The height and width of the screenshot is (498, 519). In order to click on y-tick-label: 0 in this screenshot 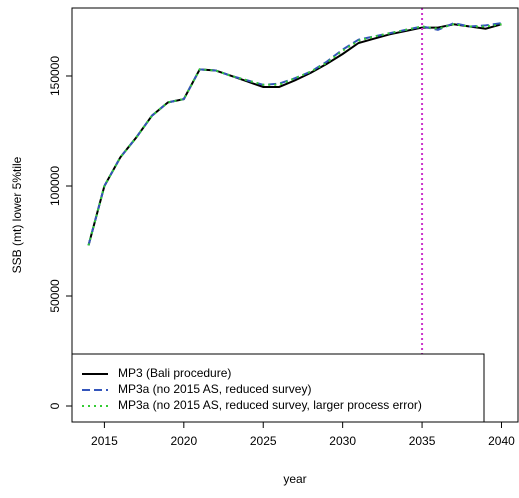, I will do `click(55, 405)`.